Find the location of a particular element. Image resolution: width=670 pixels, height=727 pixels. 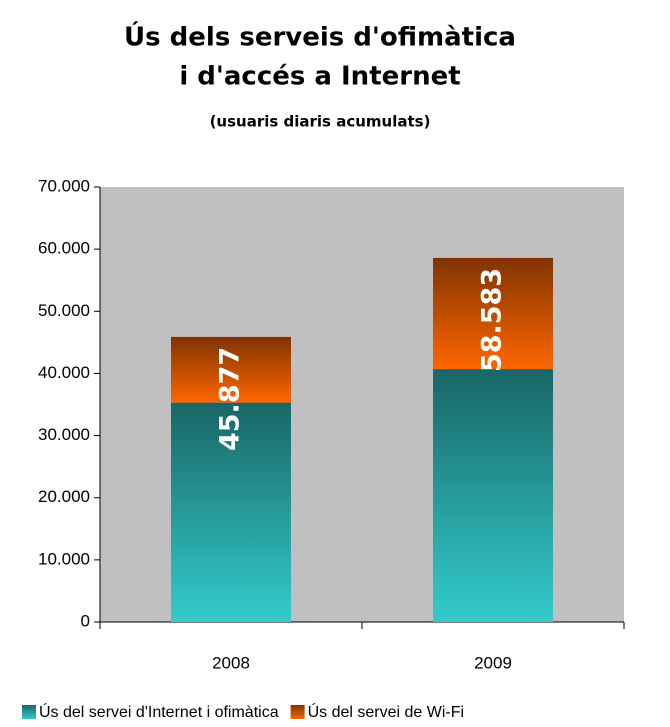

chart-title: Ús dels serveis d'ofimàtica is located at coordinates (320, 37).